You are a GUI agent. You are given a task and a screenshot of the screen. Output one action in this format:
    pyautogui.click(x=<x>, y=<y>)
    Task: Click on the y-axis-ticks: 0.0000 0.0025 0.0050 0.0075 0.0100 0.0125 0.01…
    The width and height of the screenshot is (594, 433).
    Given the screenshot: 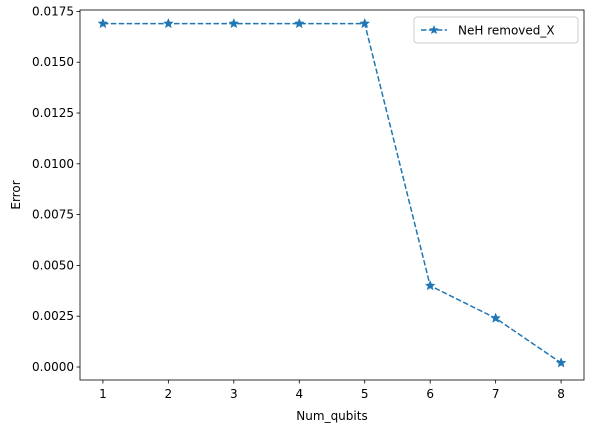 What is the action you would take?
    pyautogui.click(x=56, y=189)
    